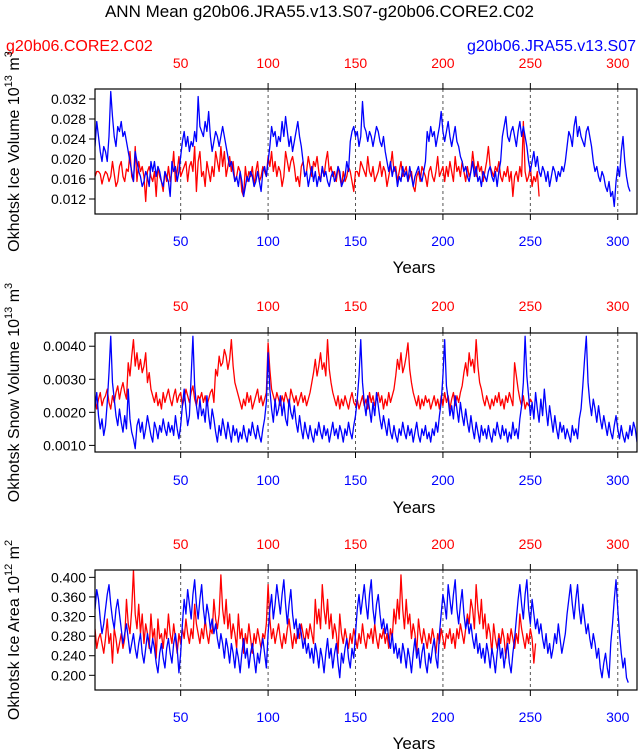  What do you see at coordinates (68, 636) in the screenshot?
I see `y-tick-label: 0.280` at bounding box center [68, 636].